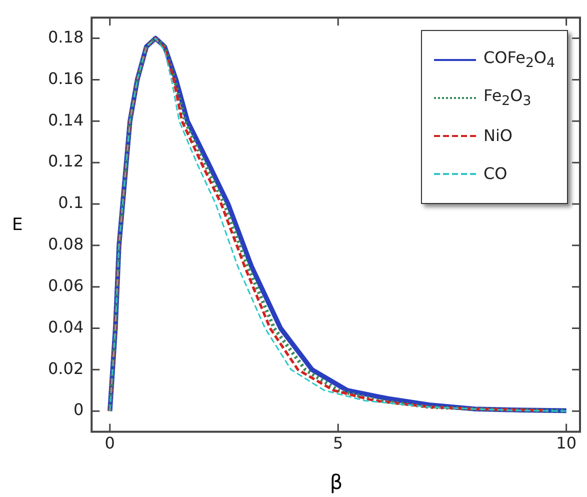 This screenshot has width=587, height=497. Describe the element at coordinates (66, 36) in the screenshot. I see `y-tick-label: 0.18` at that location.